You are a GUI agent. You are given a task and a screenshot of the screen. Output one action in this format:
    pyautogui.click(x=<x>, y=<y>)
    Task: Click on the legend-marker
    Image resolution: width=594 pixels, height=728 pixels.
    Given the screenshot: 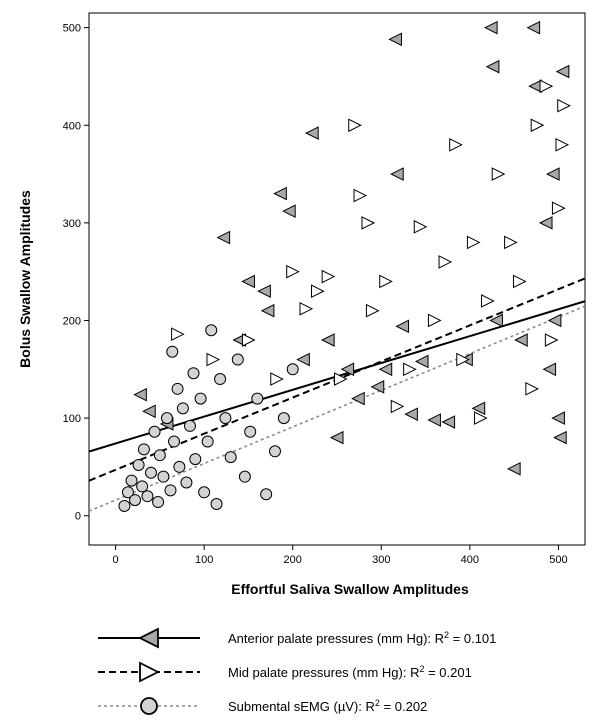 What is the action you would take?
    pyautogui.click(x=148, y=638)
    